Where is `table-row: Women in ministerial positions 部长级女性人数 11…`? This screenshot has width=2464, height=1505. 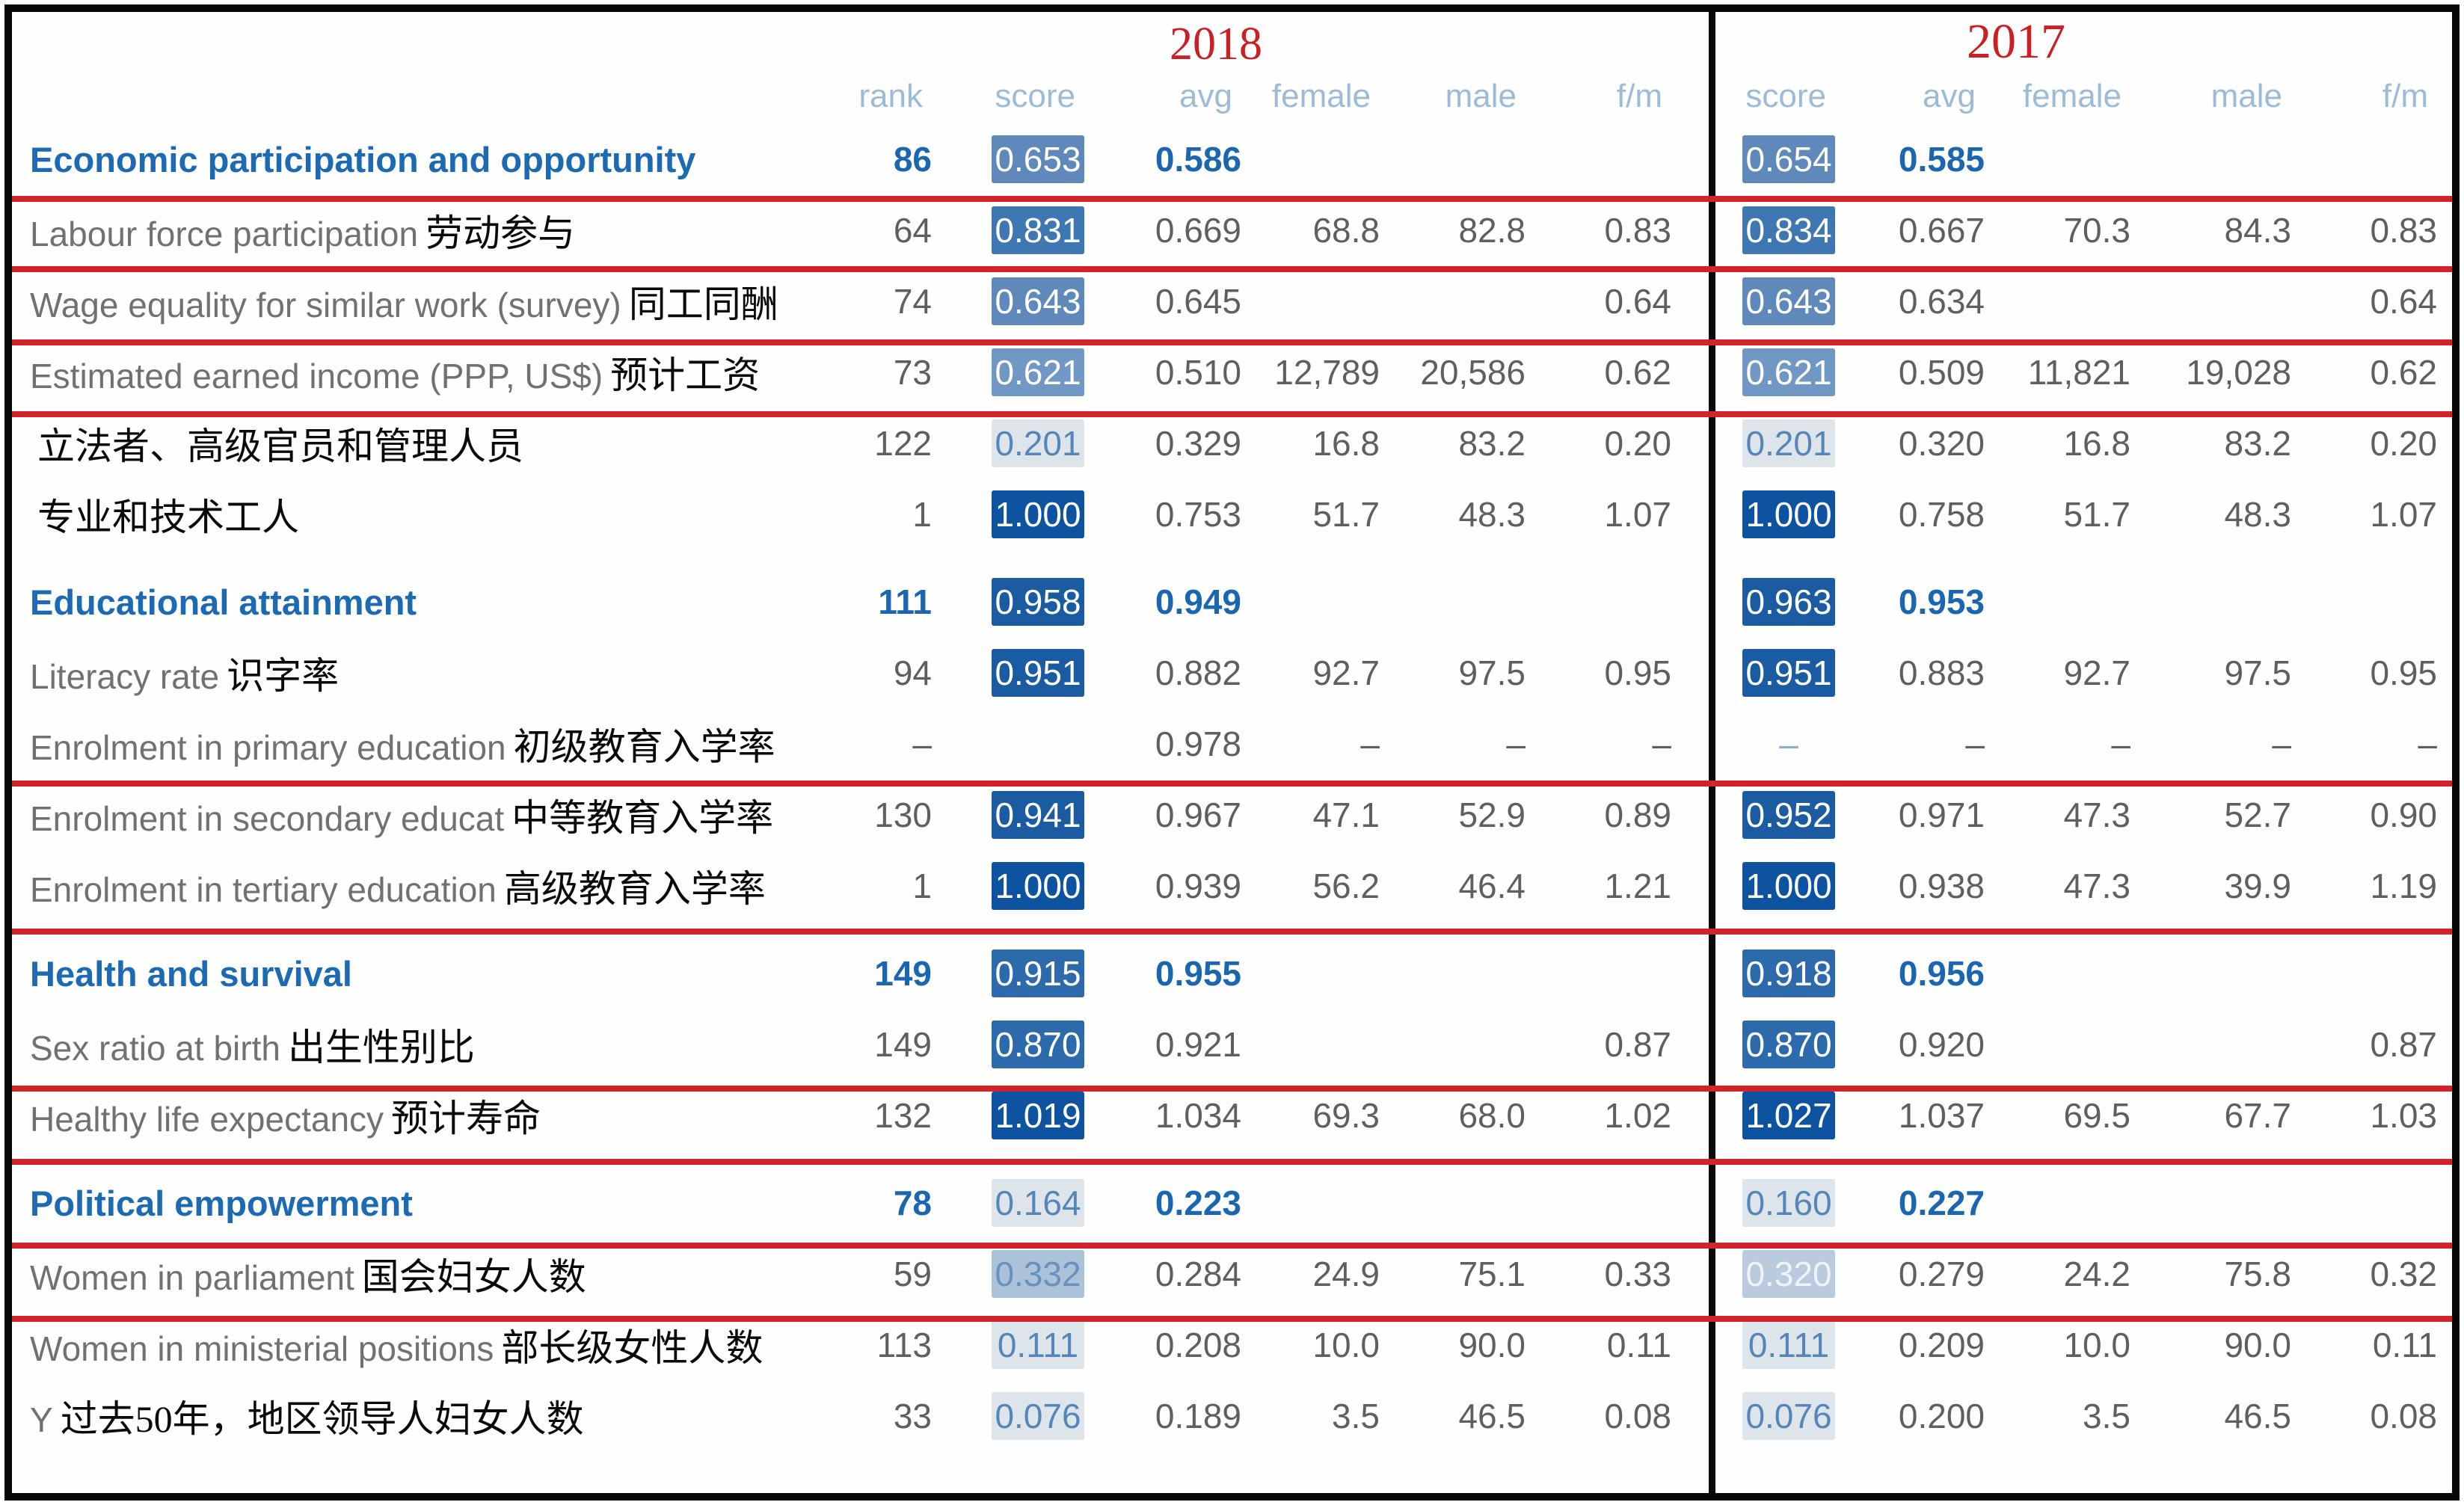
table-row: Women in ministerial positions 部长级女性人数 11… is located at coordinates (1232, 1344).